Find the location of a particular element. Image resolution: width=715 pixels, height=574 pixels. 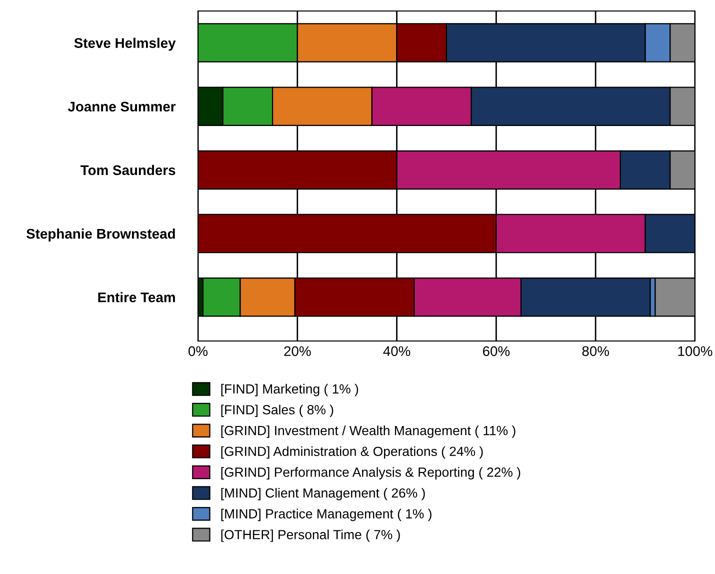

x-tick-label: 40% is located at coordinates (396, 351).